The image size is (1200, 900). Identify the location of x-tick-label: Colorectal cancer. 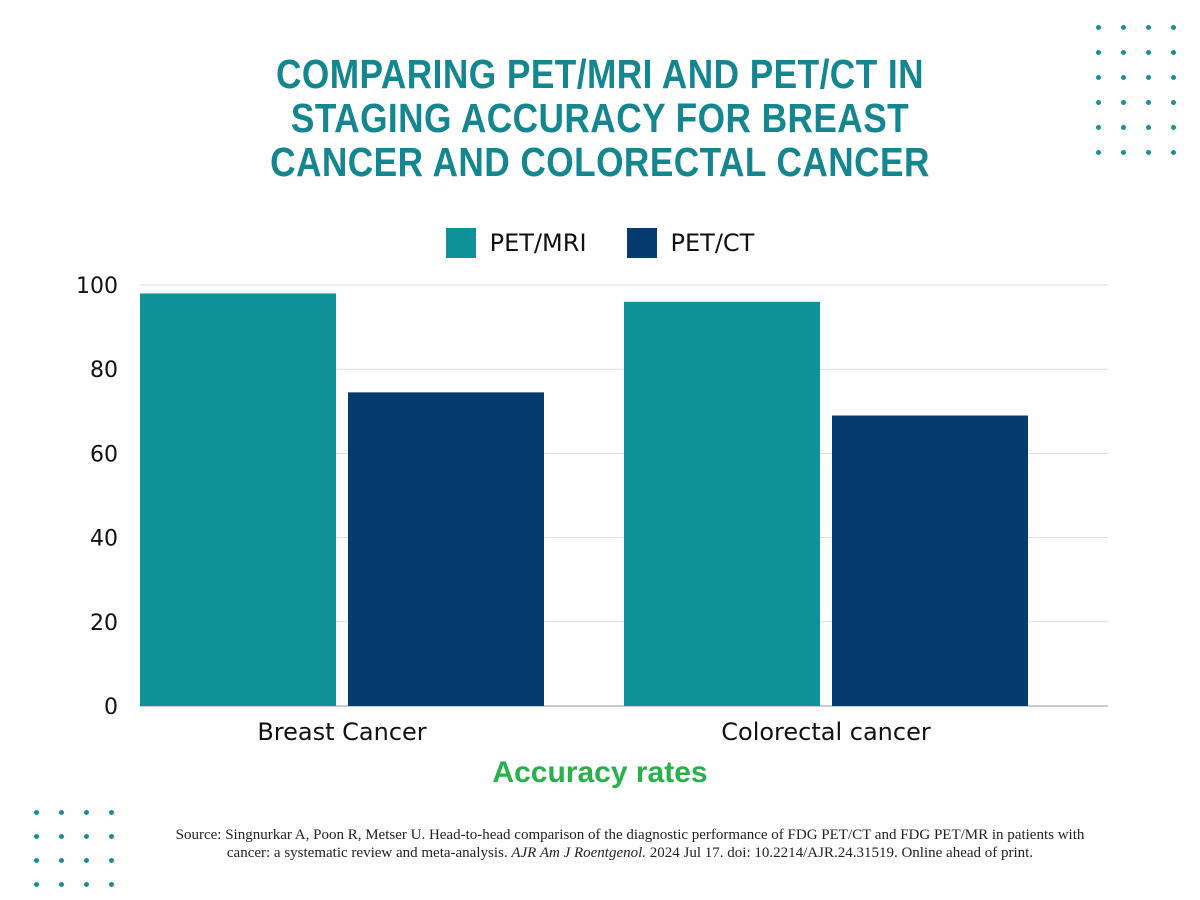
(826, 732).